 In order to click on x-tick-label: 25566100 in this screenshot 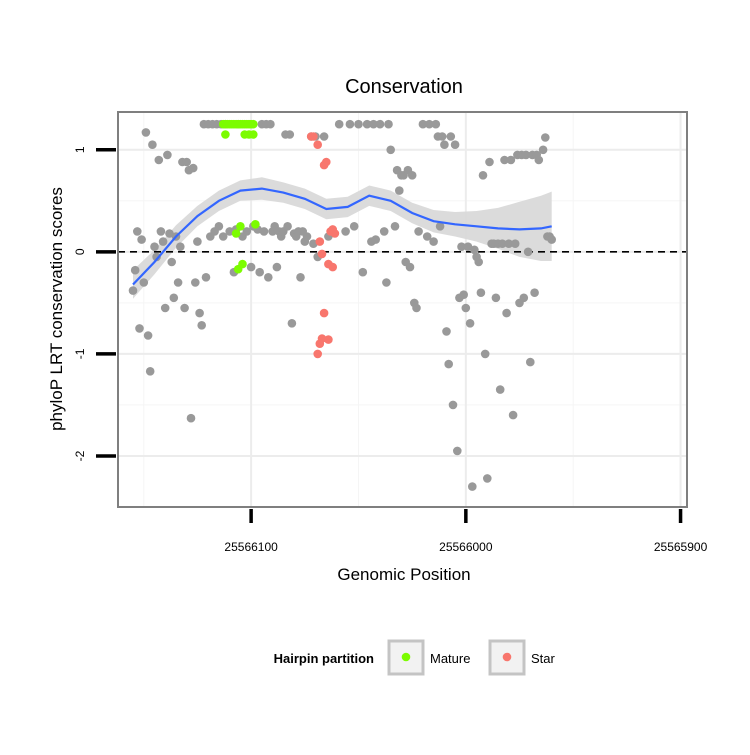, I will do `click(251, 547)`.